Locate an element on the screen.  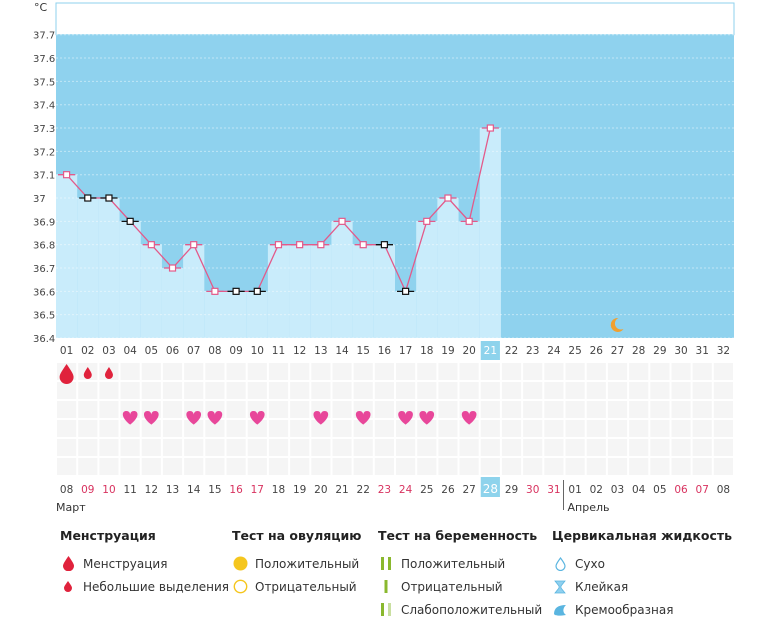
current-day-highlight is located at coordinates (490, 350).